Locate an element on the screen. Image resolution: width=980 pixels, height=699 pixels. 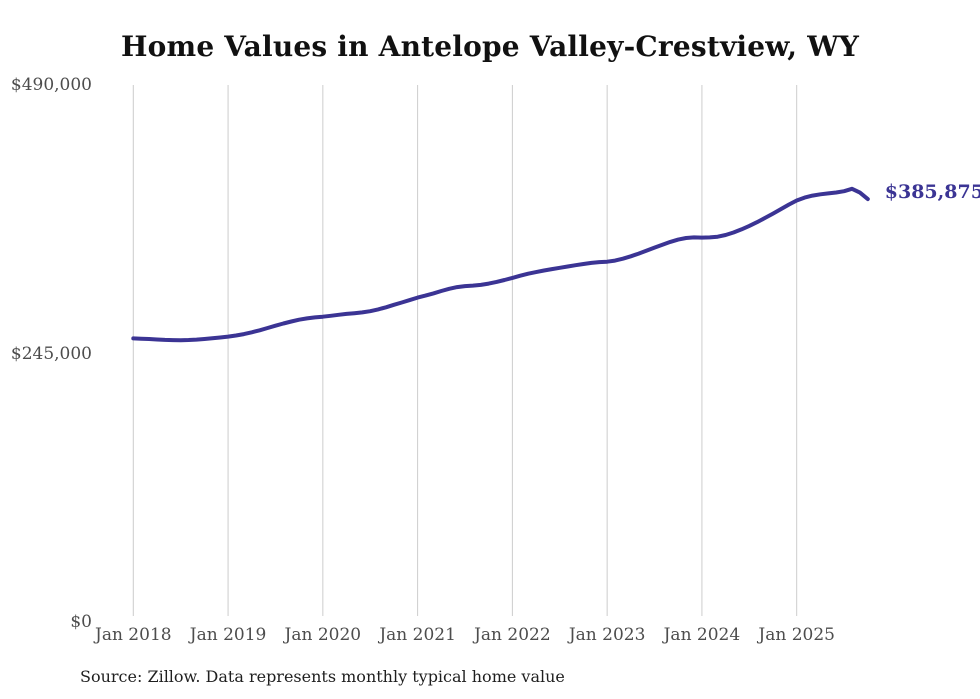
x-tick-label: Jan 2018 is located at coordinates (133, 635).